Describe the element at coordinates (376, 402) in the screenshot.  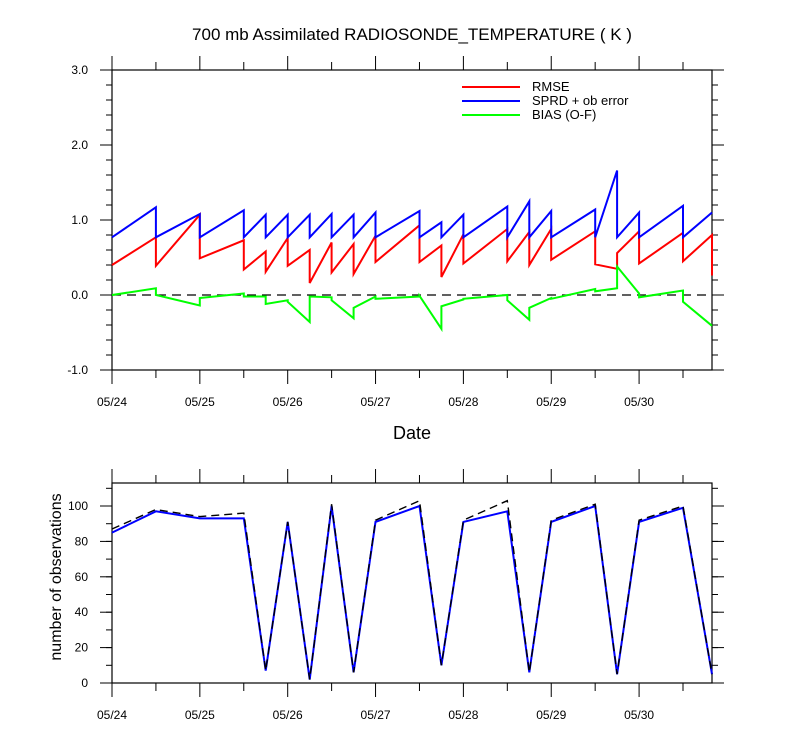
I see `top-x-tick-label: 05/27` at that location.